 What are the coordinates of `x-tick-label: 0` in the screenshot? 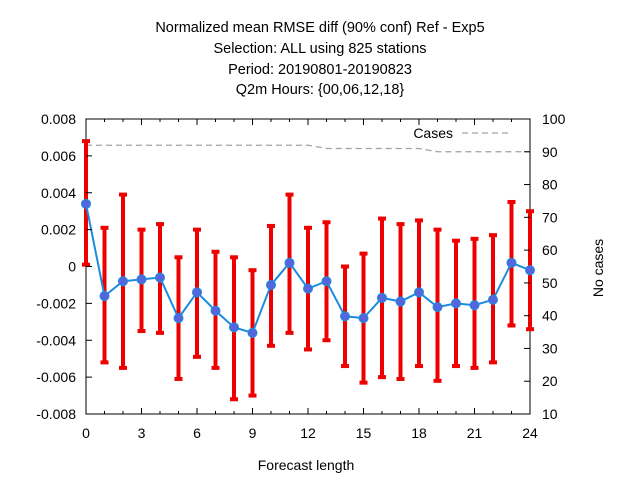 It's located at (86, 433).